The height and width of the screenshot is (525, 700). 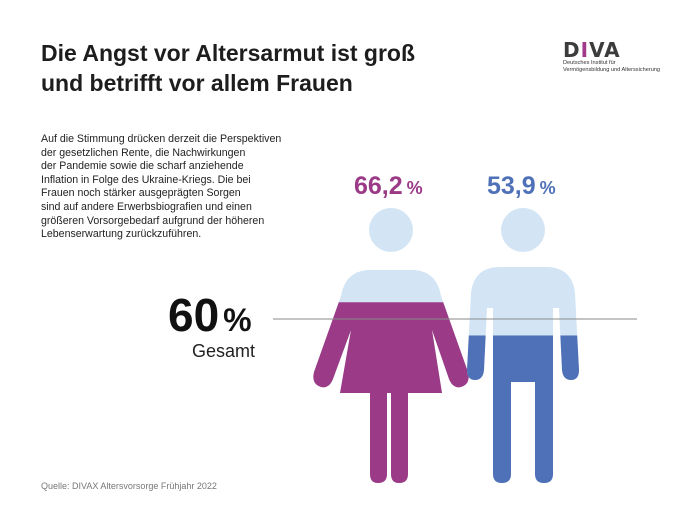 What do you see at coordinates (589, 63) in the screenshot?
I see `logo-tagline-1: Deutsches Institut für` at bounding box center [589, 63].